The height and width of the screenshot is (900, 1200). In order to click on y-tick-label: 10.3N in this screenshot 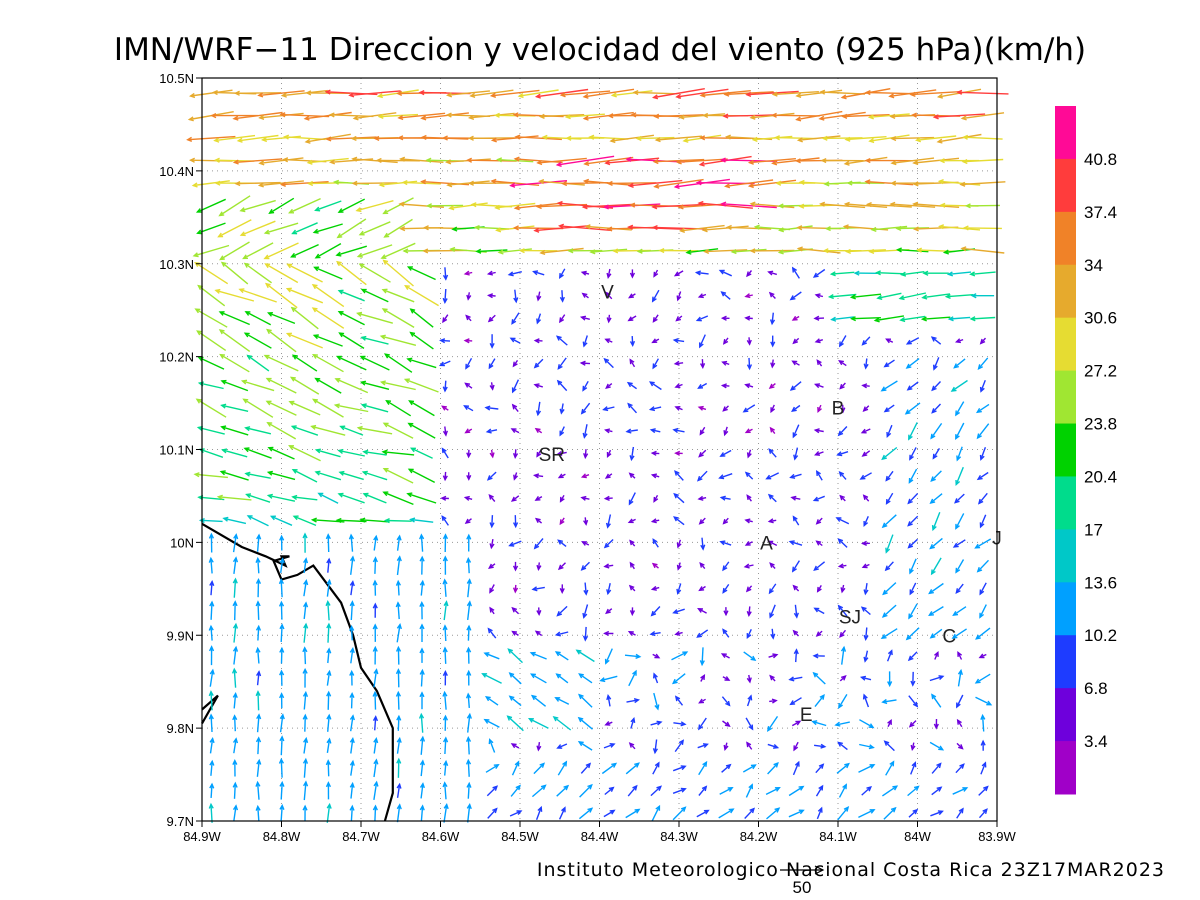, I will do `click(176, 264)`.